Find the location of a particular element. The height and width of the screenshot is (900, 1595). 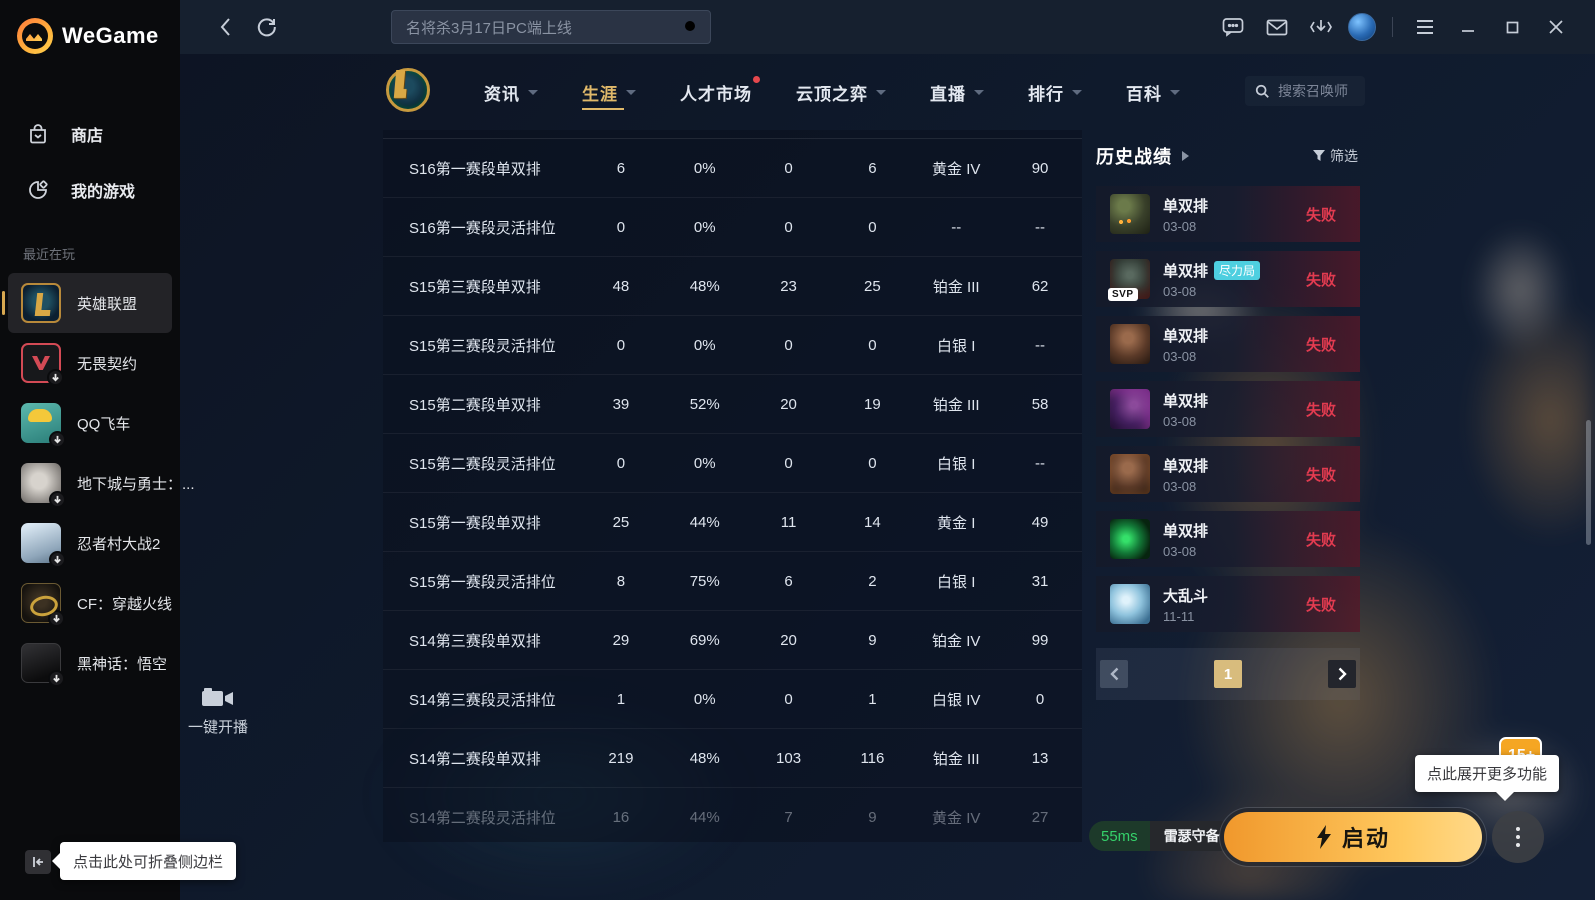

game-title: CF：穿越火线 is located at coordinates (124, 604).